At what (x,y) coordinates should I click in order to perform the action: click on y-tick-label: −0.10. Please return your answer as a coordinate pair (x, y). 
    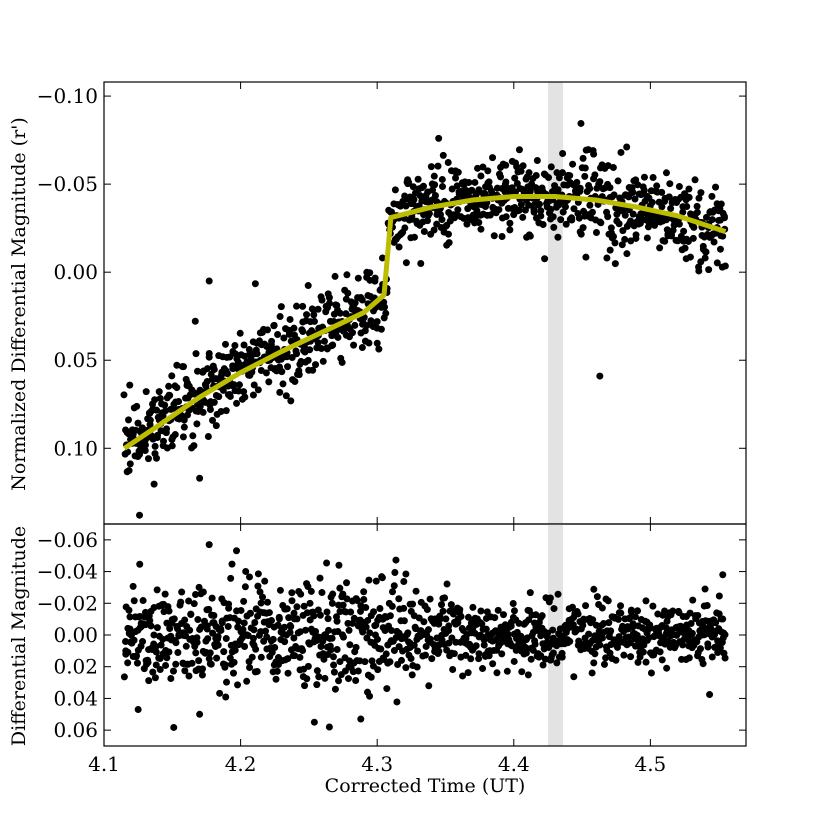
    Looking at the image, I should click on (67, 96).